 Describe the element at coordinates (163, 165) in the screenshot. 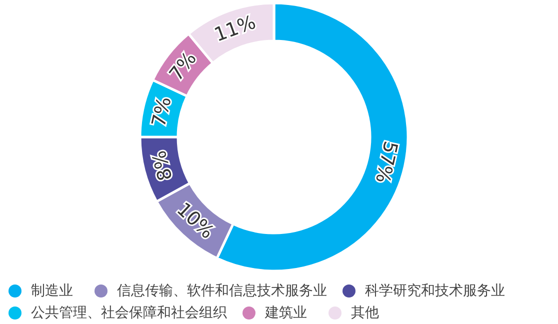

I see `data-label: 8%` at that location.